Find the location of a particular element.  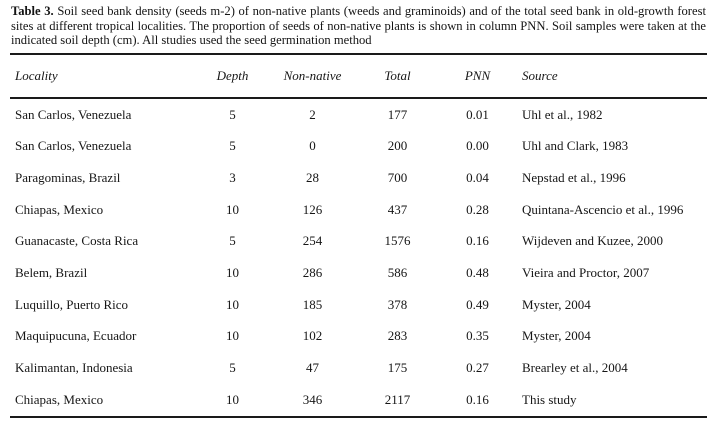

cell-total: 1576 is located at coordinates (397, 241).